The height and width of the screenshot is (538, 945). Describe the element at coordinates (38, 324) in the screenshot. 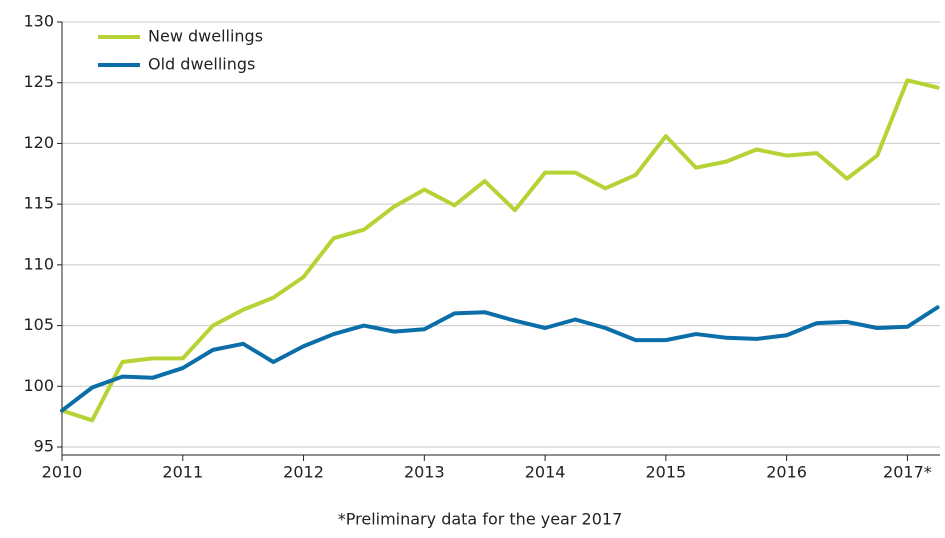

I see `y-tick-label: 105` at that location.